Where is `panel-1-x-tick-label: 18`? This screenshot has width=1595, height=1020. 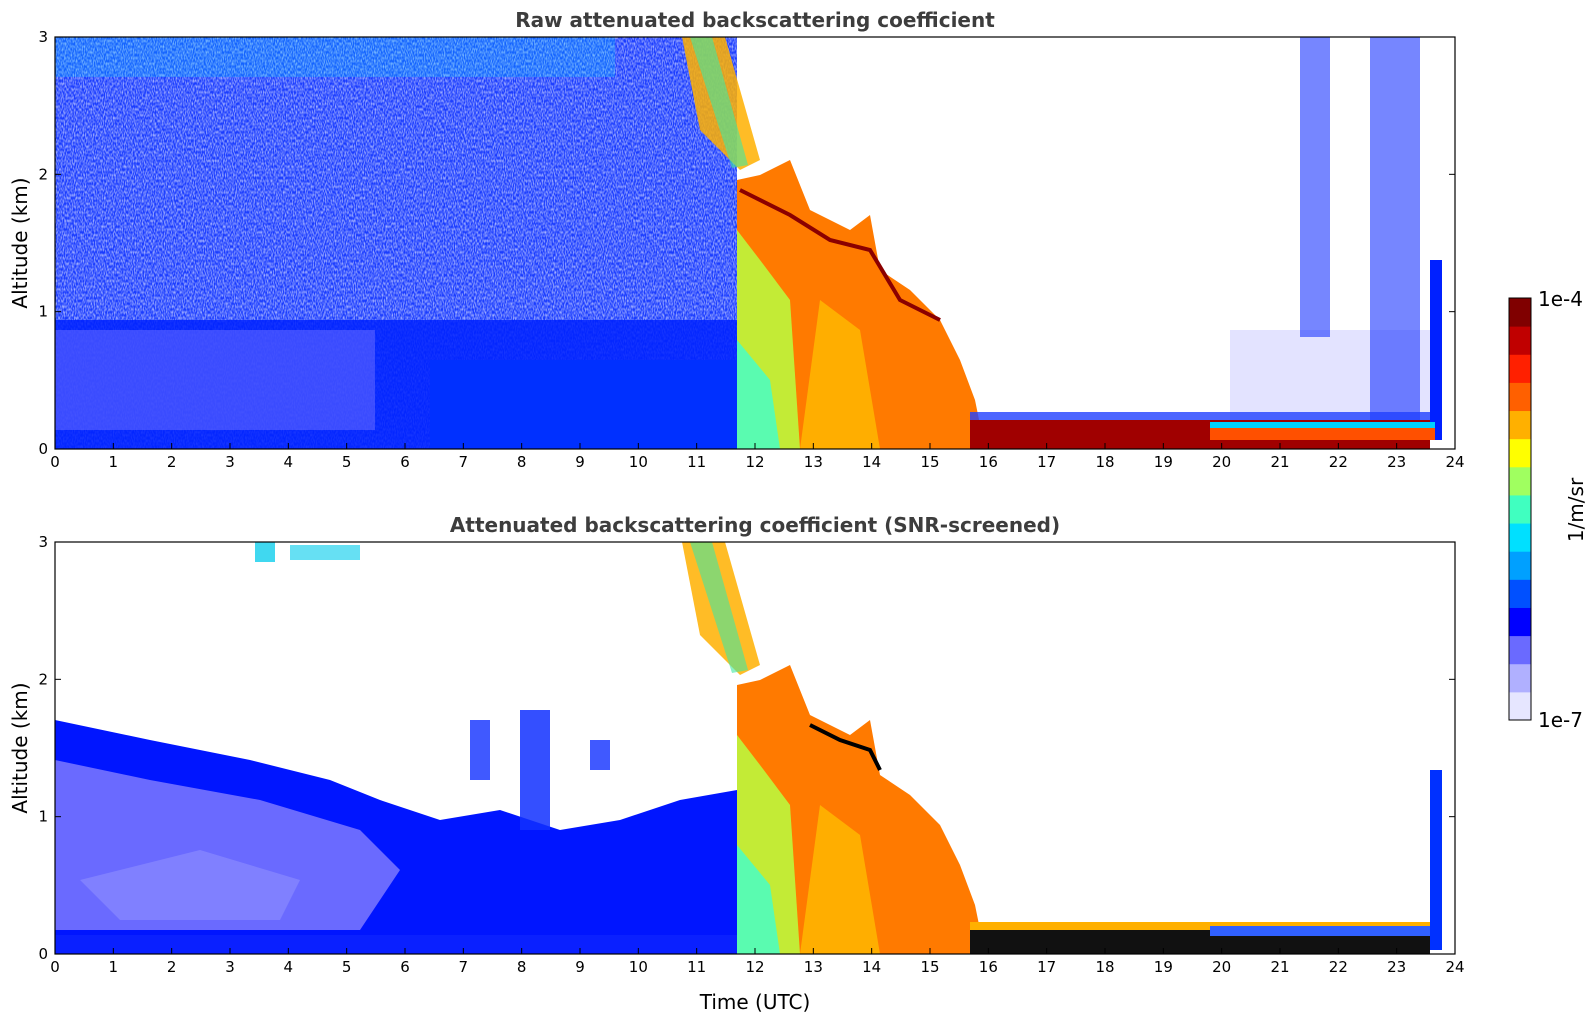
panel-1-x-tick-label: 18 is located at coordinates (1104, 462).